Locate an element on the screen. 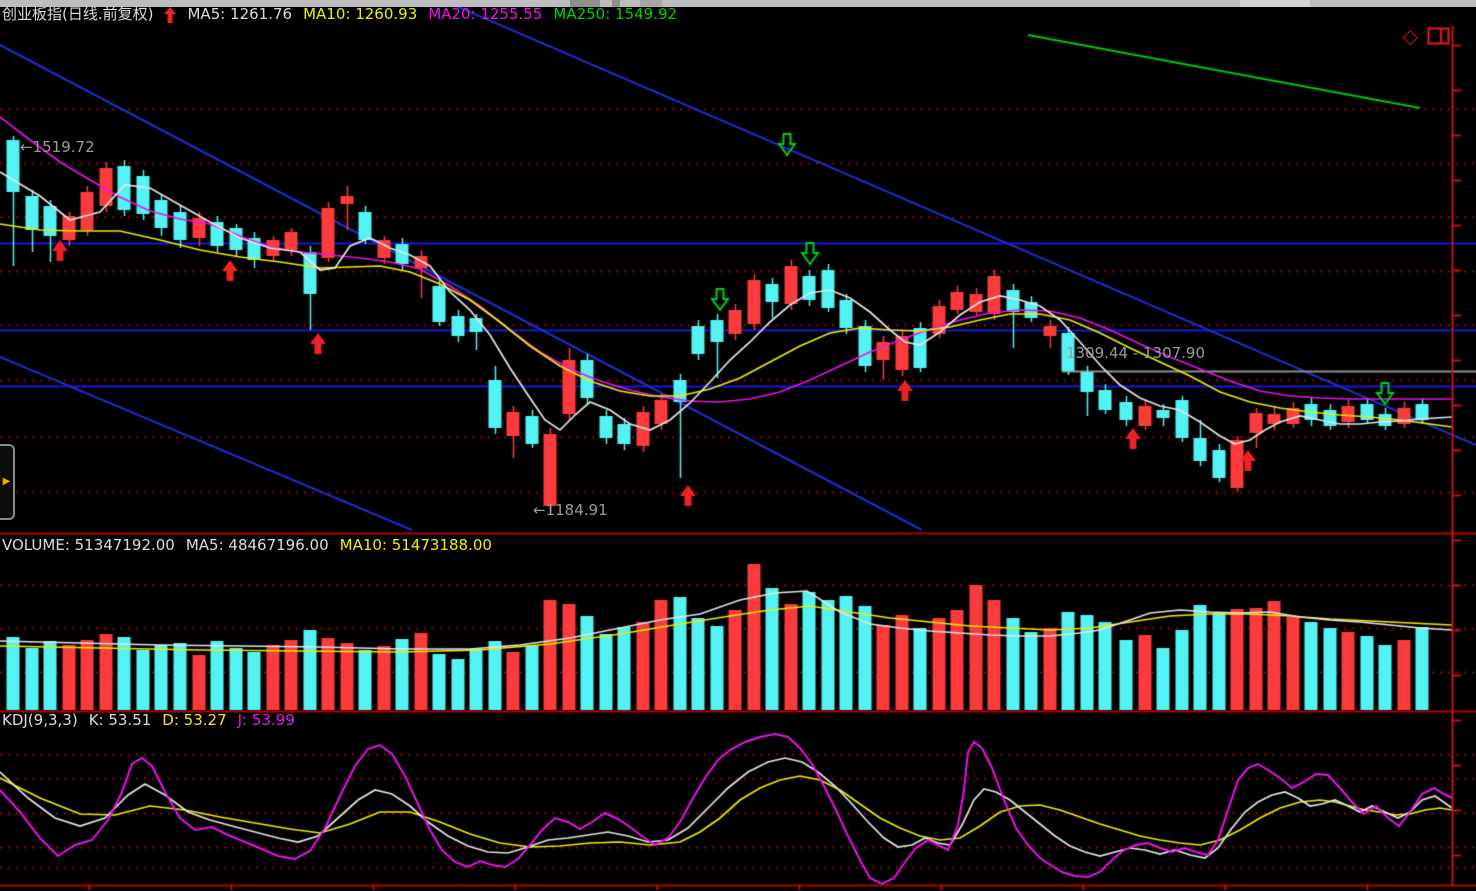  low-price-annotation: ←1184.91 is located at coordinates (570, 510).